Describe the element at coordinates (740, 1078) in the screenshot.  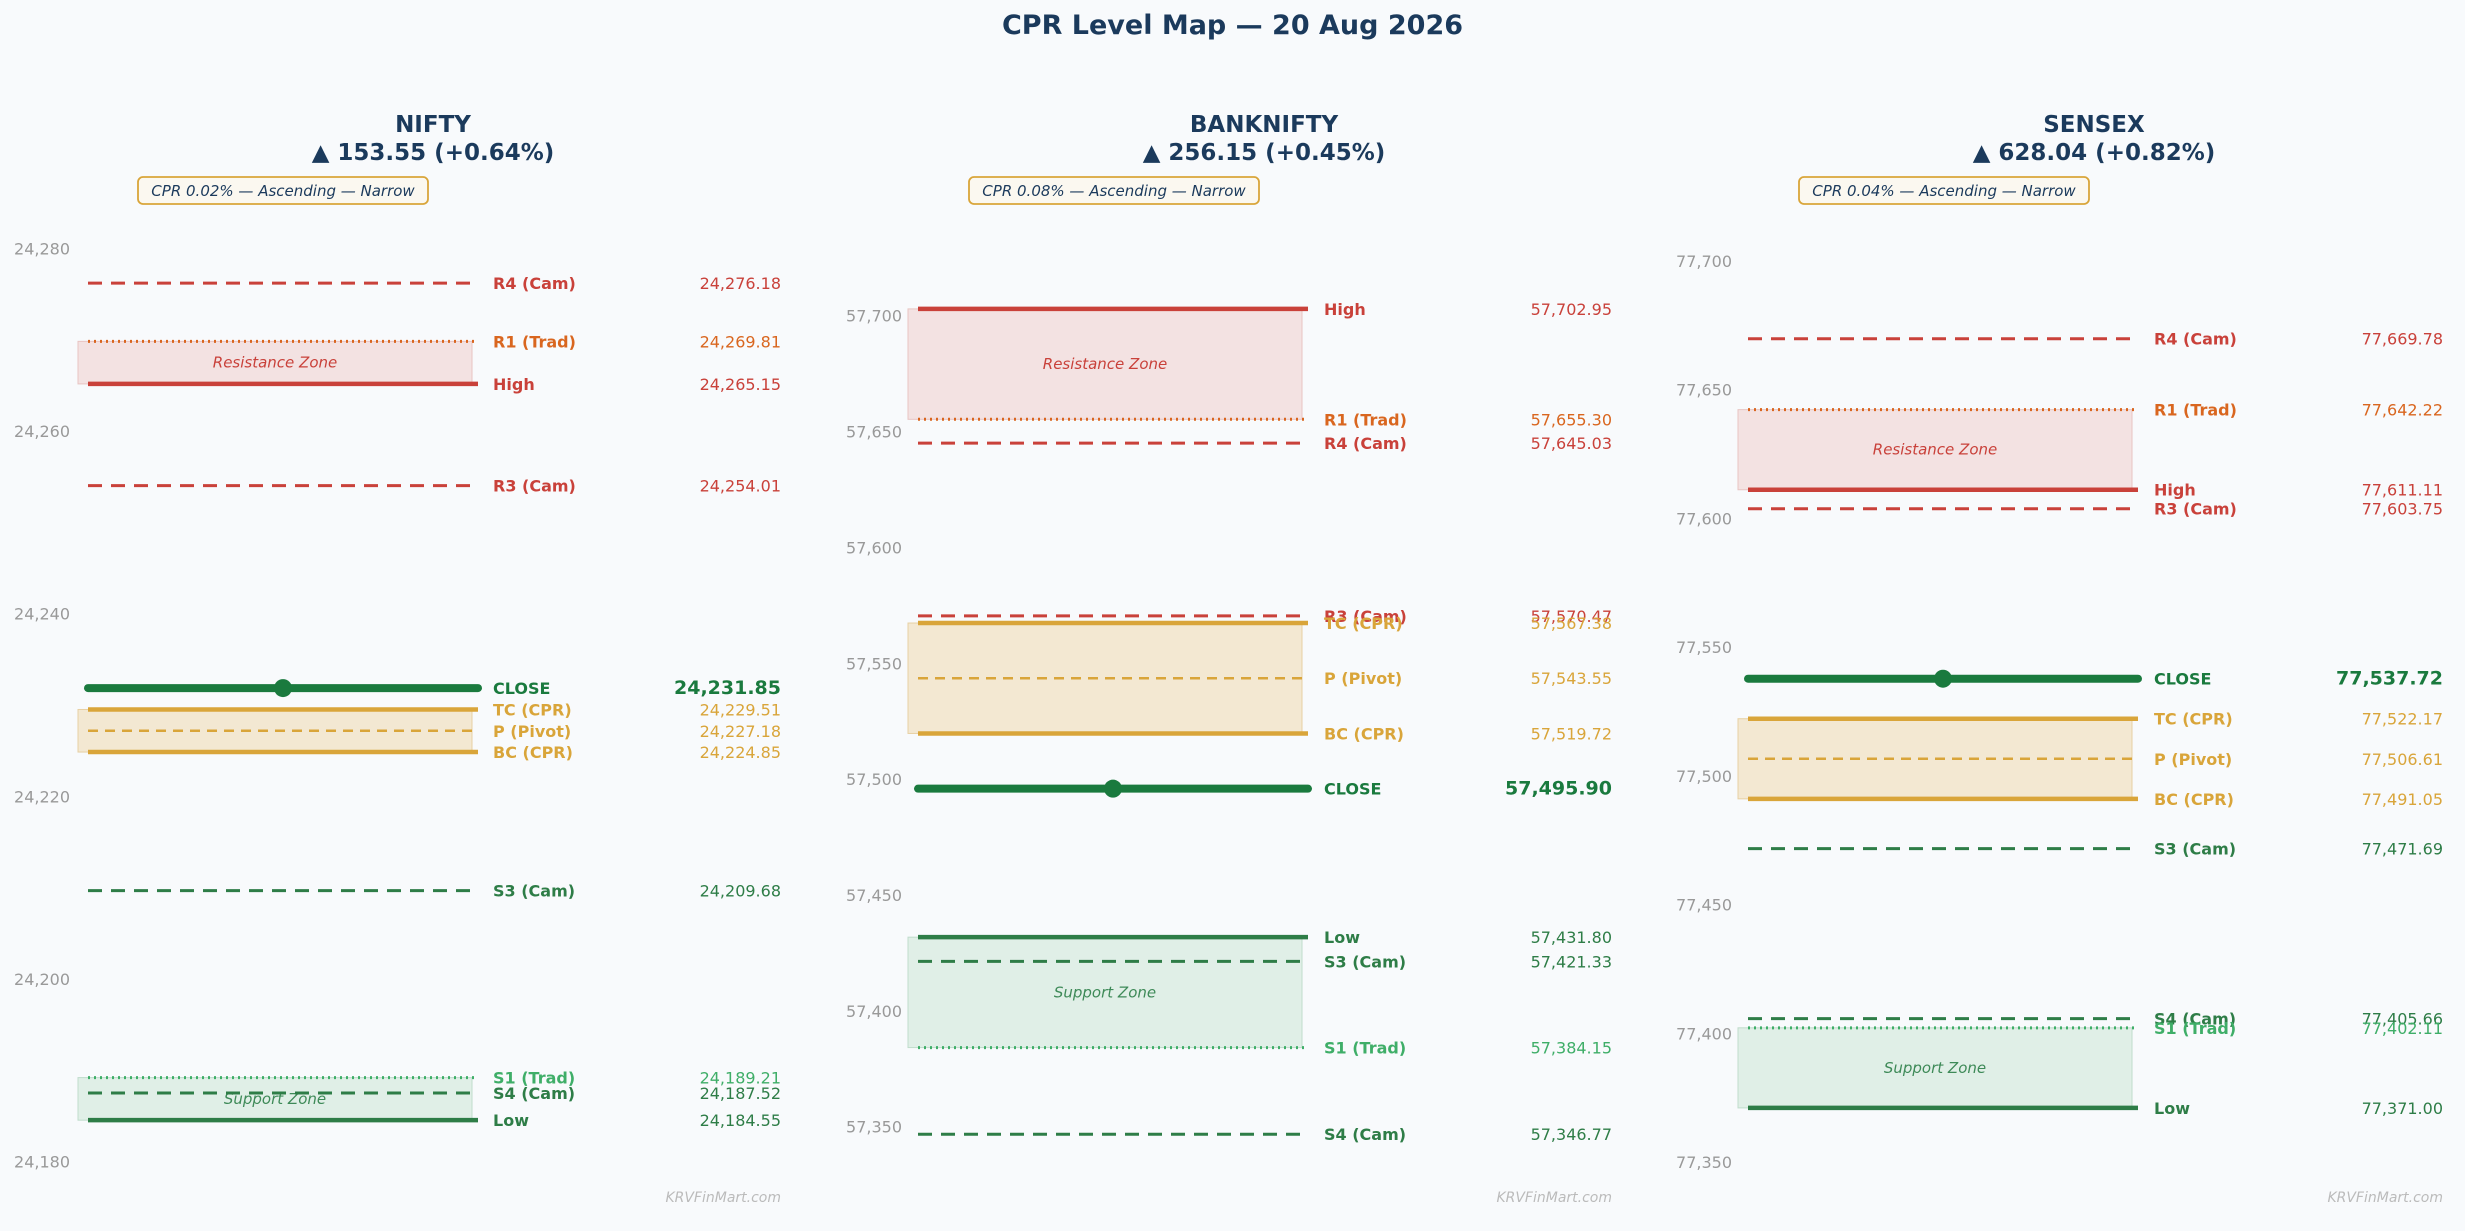
I see `nifty-level-s1-trad-value: 24,189.21` at that location.